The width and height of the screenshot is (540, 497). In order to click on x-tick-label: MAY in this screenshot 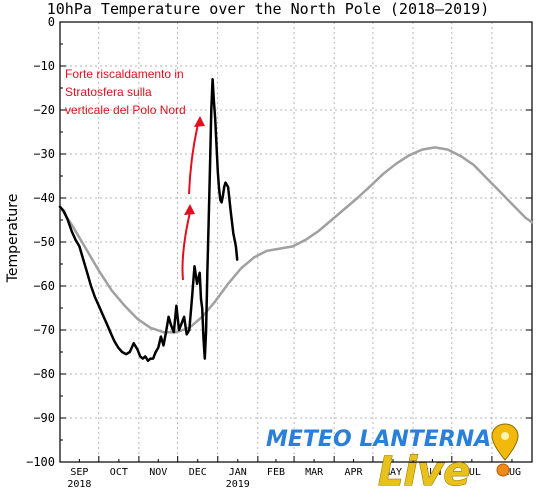, I will do `click(393, 472)`.